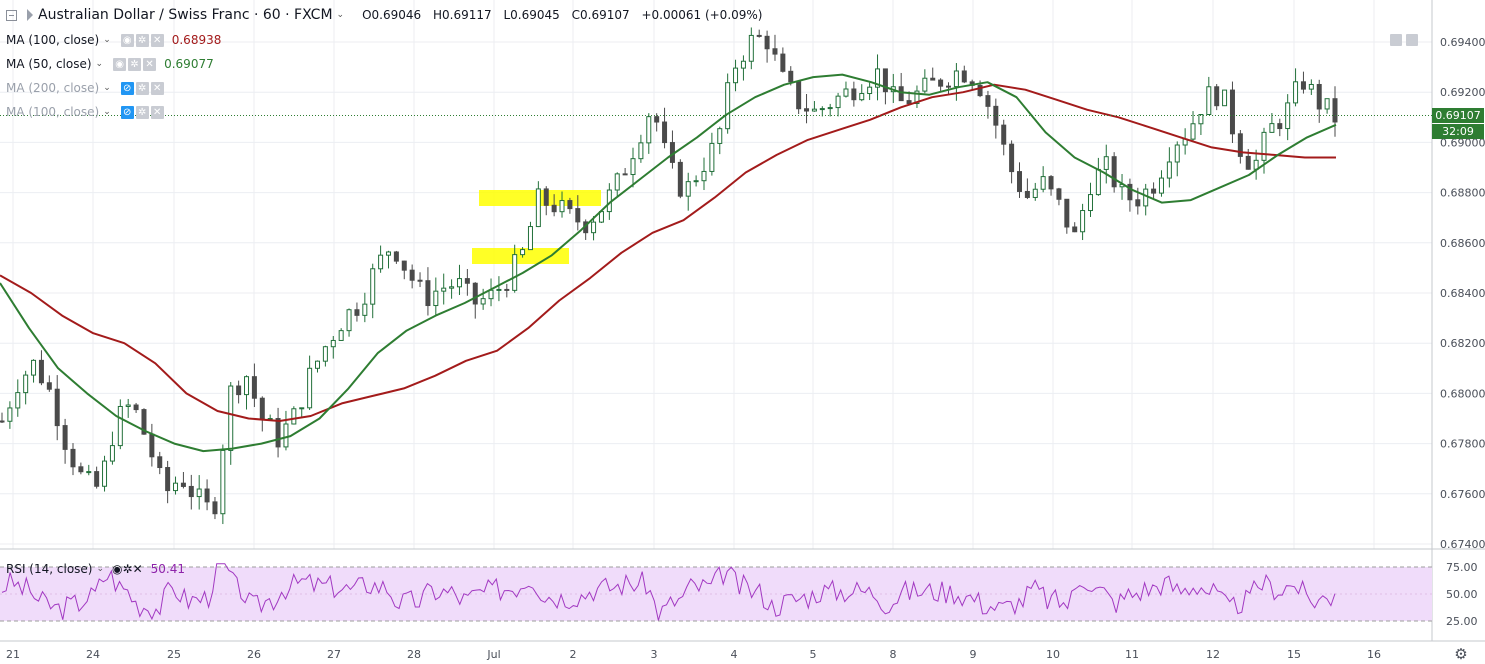 The height and width of the screenshot is (664, 1485). Describe the element at coordinates (1396, 40) in the screenshot. I see `scroll-down-button` at that location.